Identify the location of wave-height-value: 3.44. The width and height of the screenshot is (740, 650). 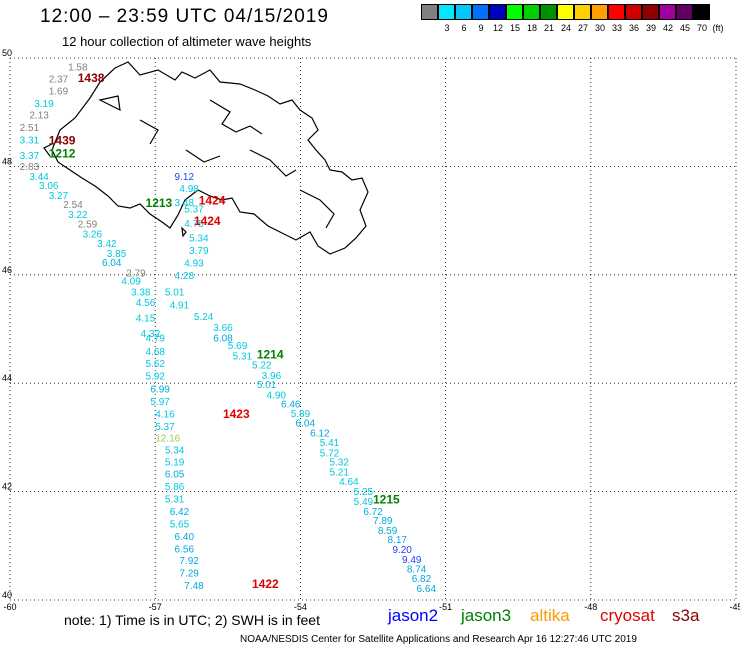
(39, 177).